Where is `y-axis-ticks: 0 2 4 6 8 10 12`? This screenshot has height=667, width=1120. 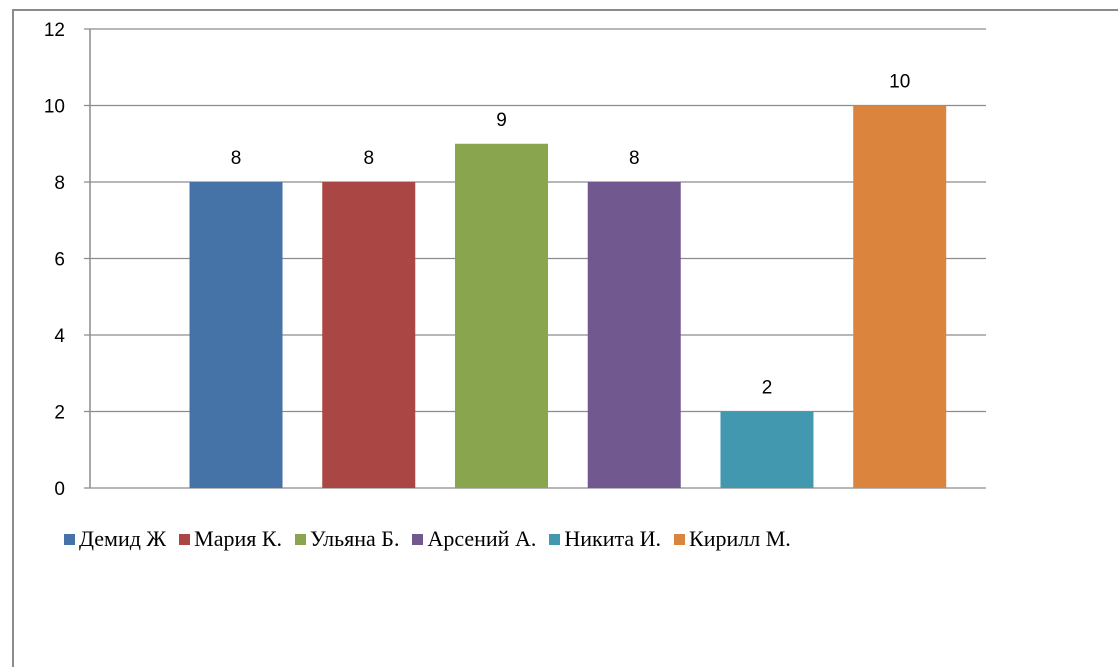 y-axis-ticks: 0 2 4 6 8 10 12 is located at coordinates (55, 260).